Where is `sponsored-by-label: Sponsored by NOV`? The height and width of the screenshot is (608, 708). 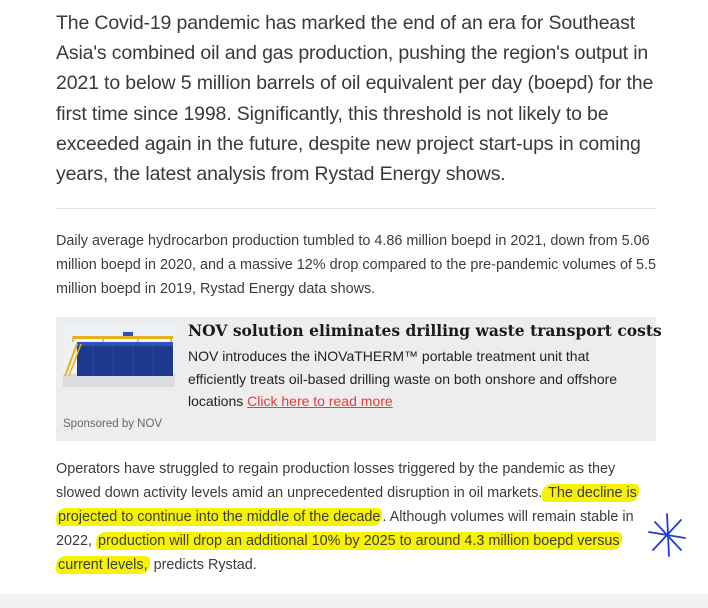 sponsored-by-label: Sponsored by NOV is located at coordinates (113, 424).